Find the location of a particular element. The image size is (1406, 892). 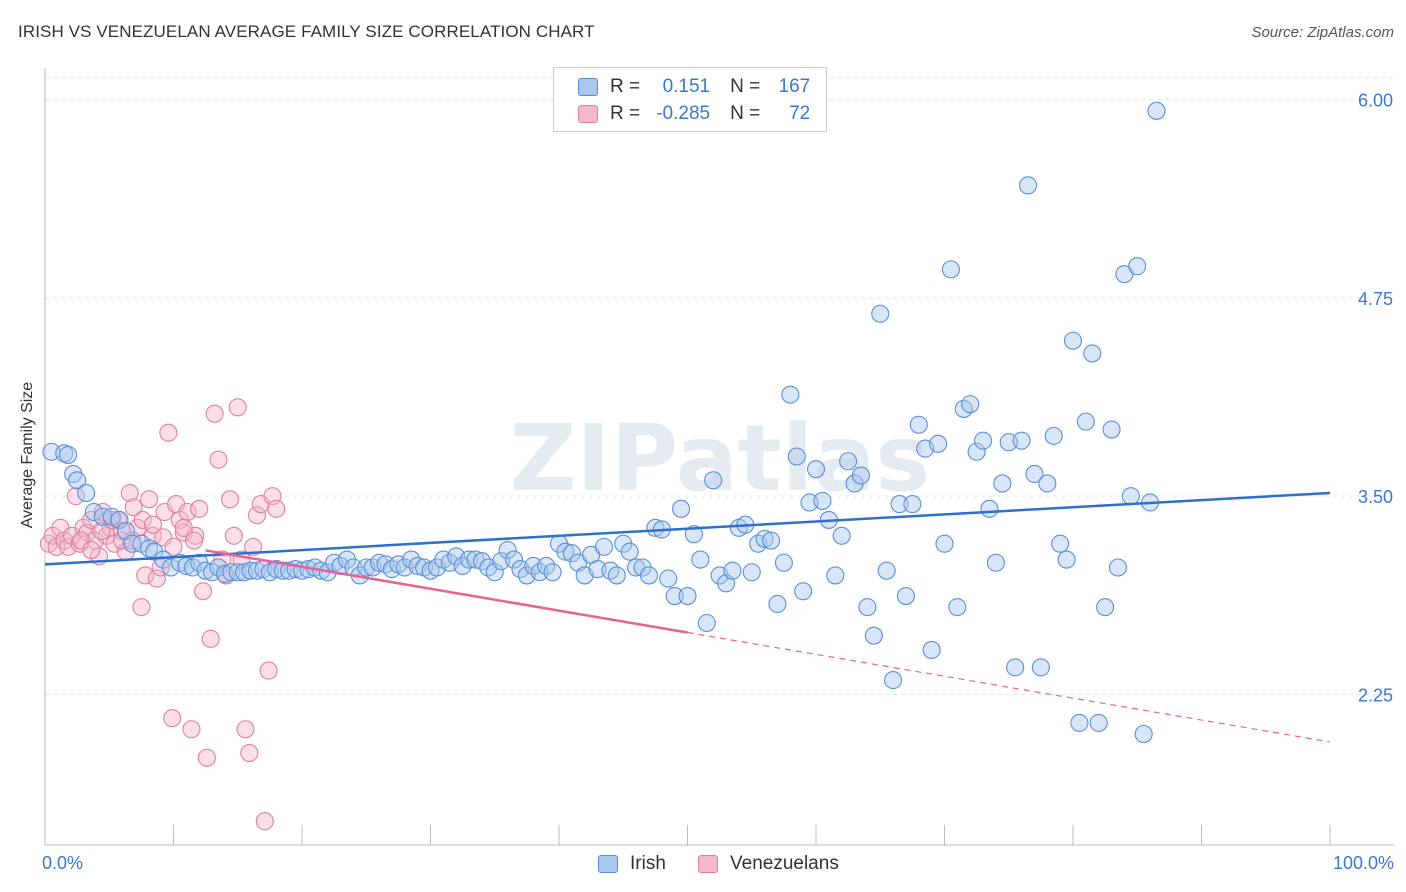

y-tick-label: 6.00 is located at coordinates (1375, 101).